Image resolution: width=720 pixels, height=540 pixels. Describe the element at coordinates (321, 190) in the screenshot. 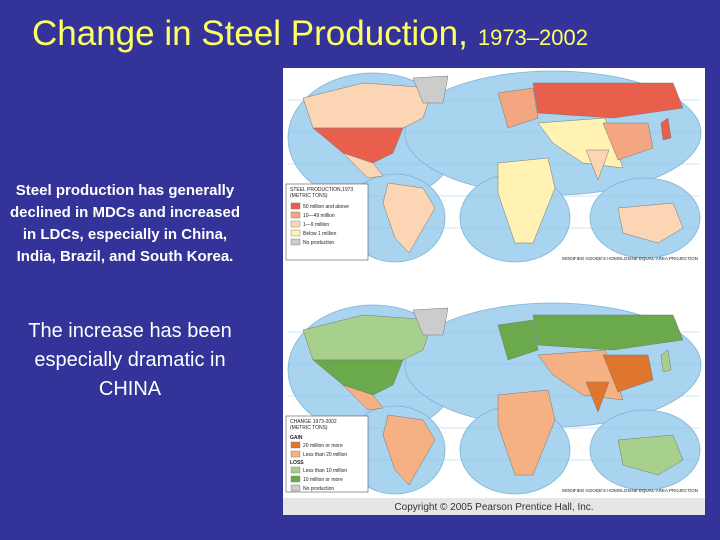

I see `legend-title: STEEL PRODUCTION,1973` at that location.